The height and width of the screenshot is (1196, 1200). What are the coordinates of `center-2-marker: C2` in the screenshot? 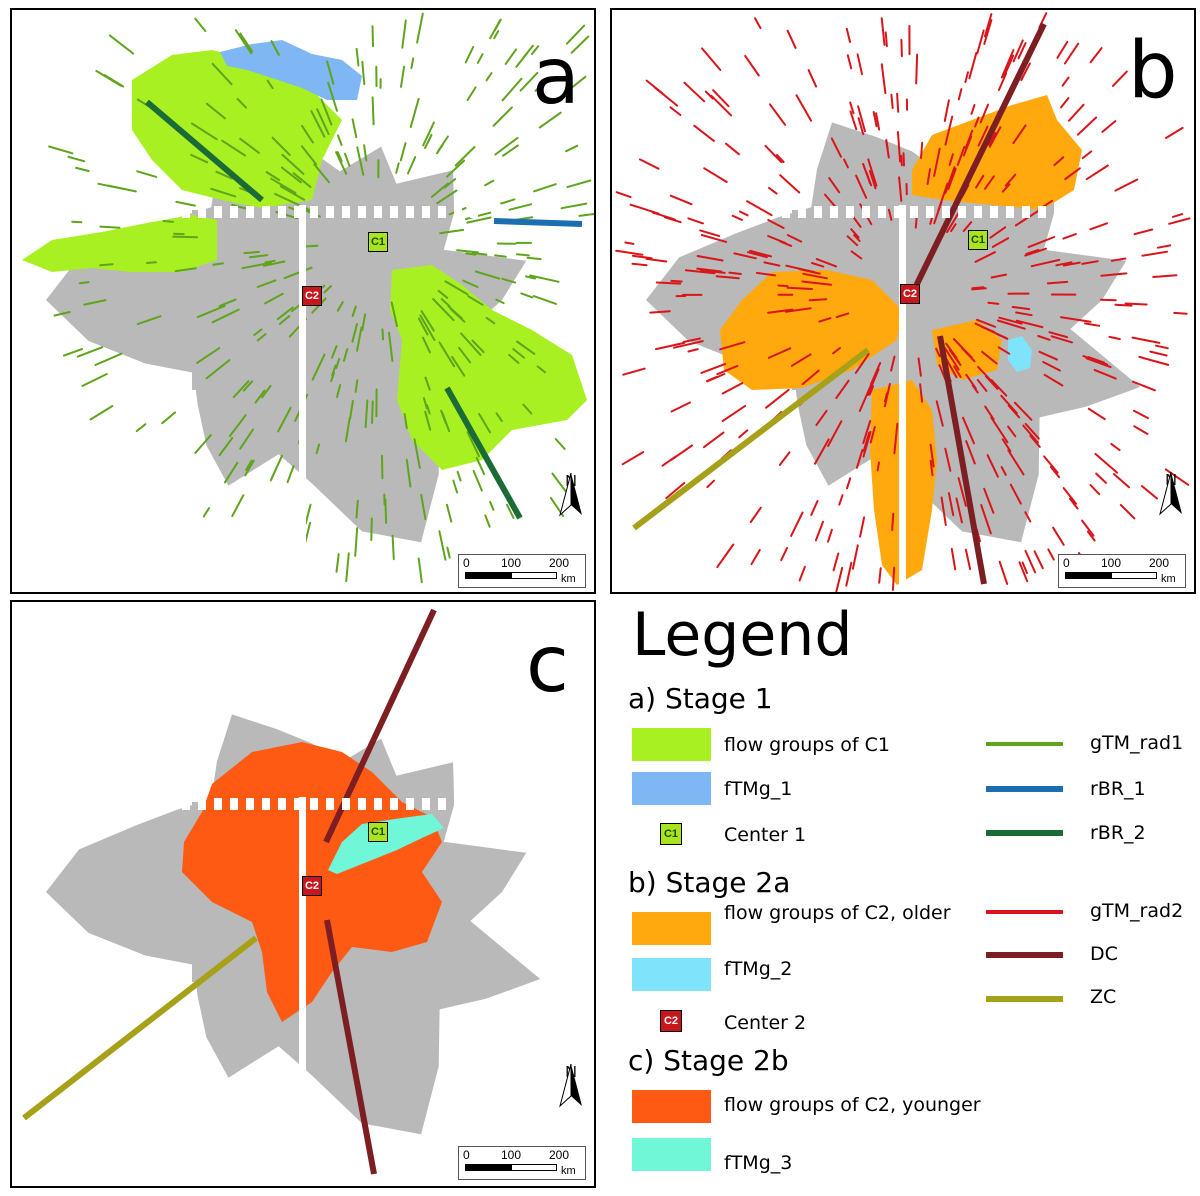 It's located at (312, 296).